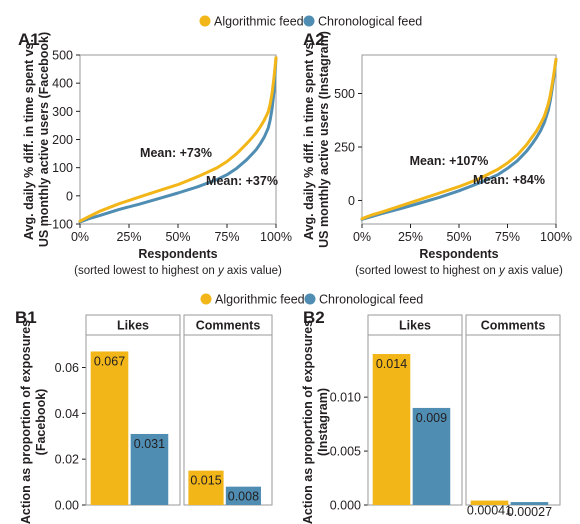 Image resolution: width=580 pixels, height=524 pixels. Describe the element at coordinates (67, 506) in the screenshot. I see `y-tick-label: 0.00` at that location.